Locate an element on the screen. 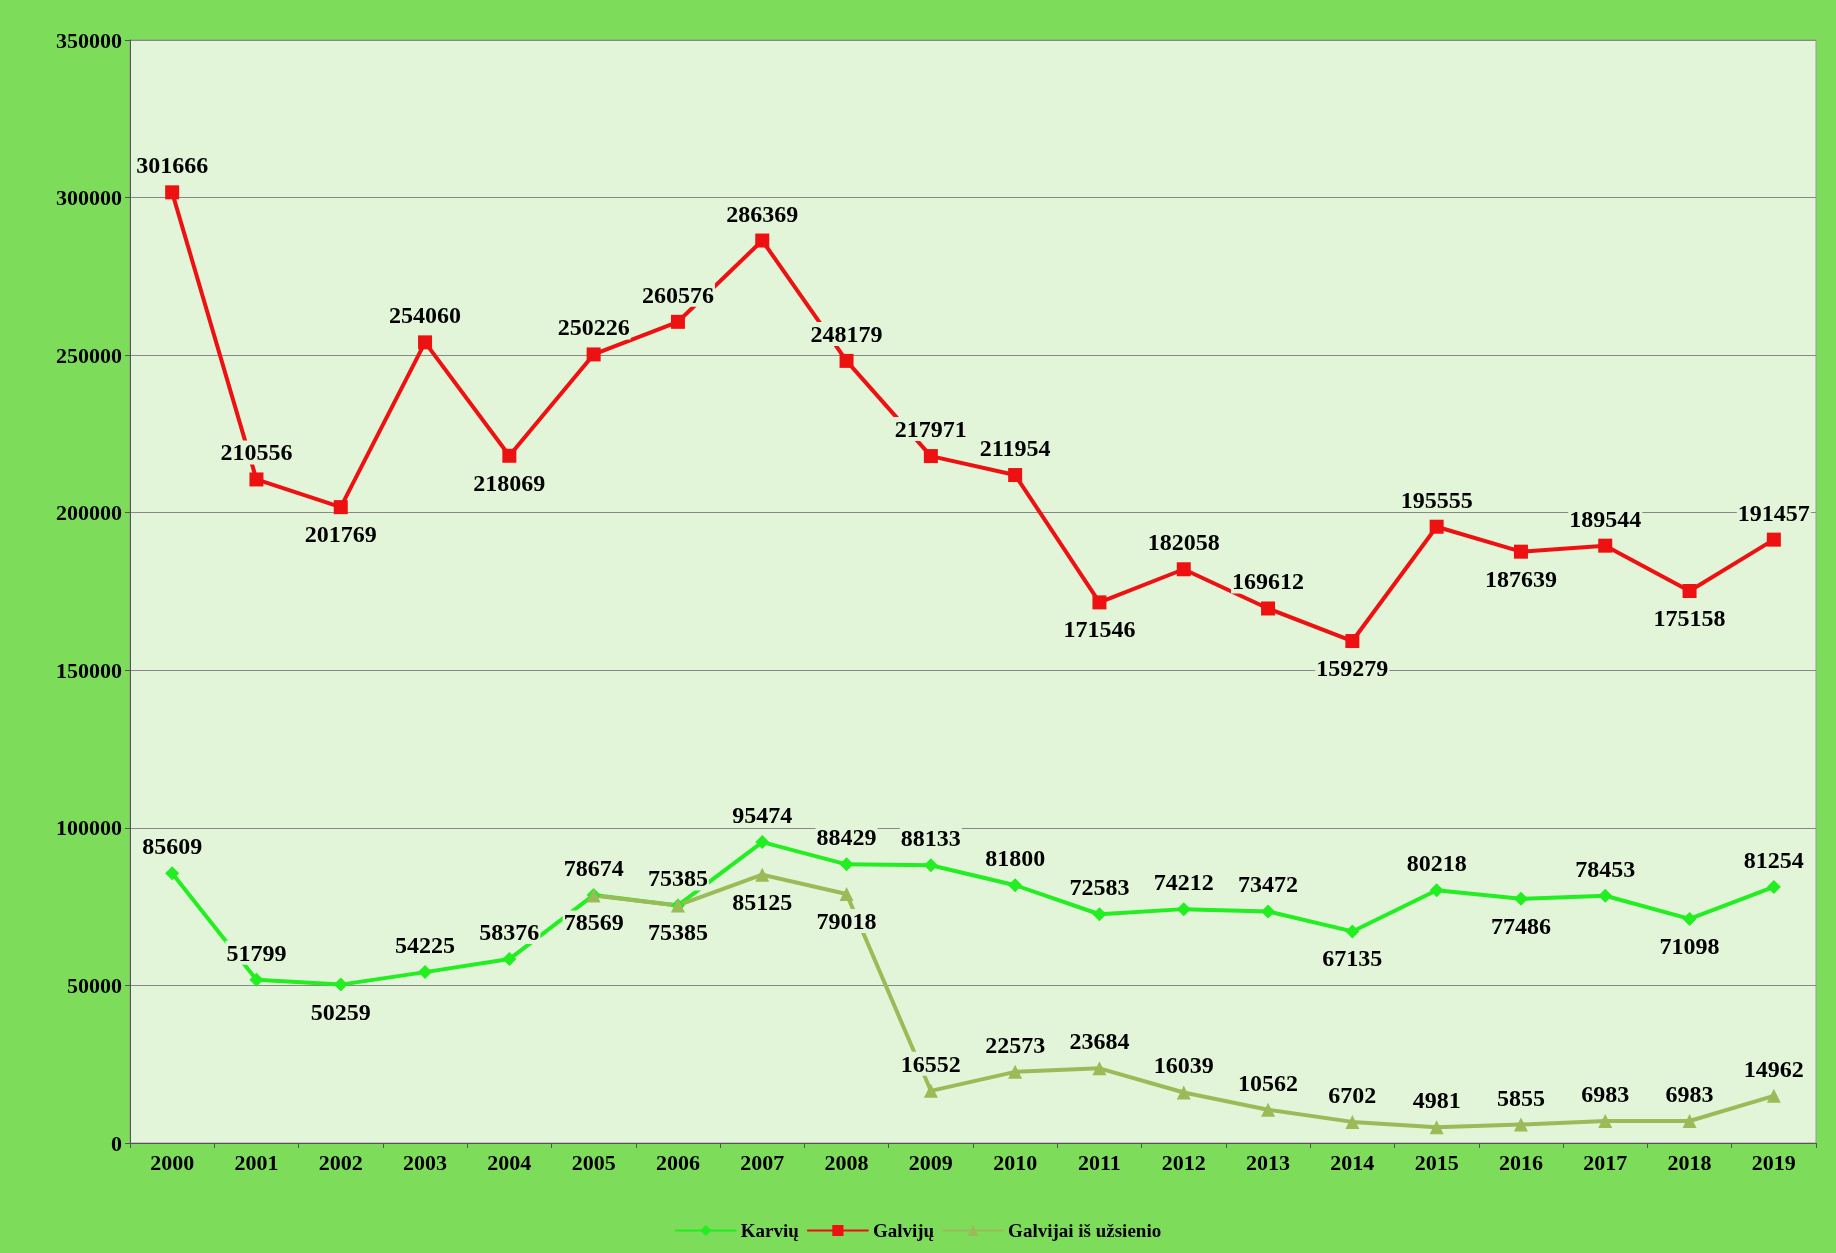 This screenshot has height=1253, width=1836. data-label: 81800 is located at coordinates (1015, 858).